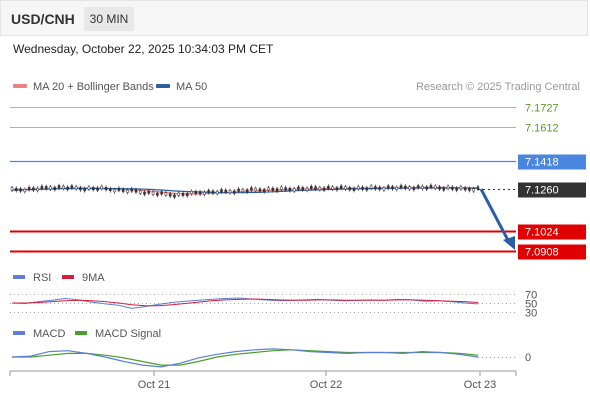  What do you see at coordinates (42, 278) in the screenshot?
I see `rsi-legend-label: RSI` at bounding box center [42, 278].